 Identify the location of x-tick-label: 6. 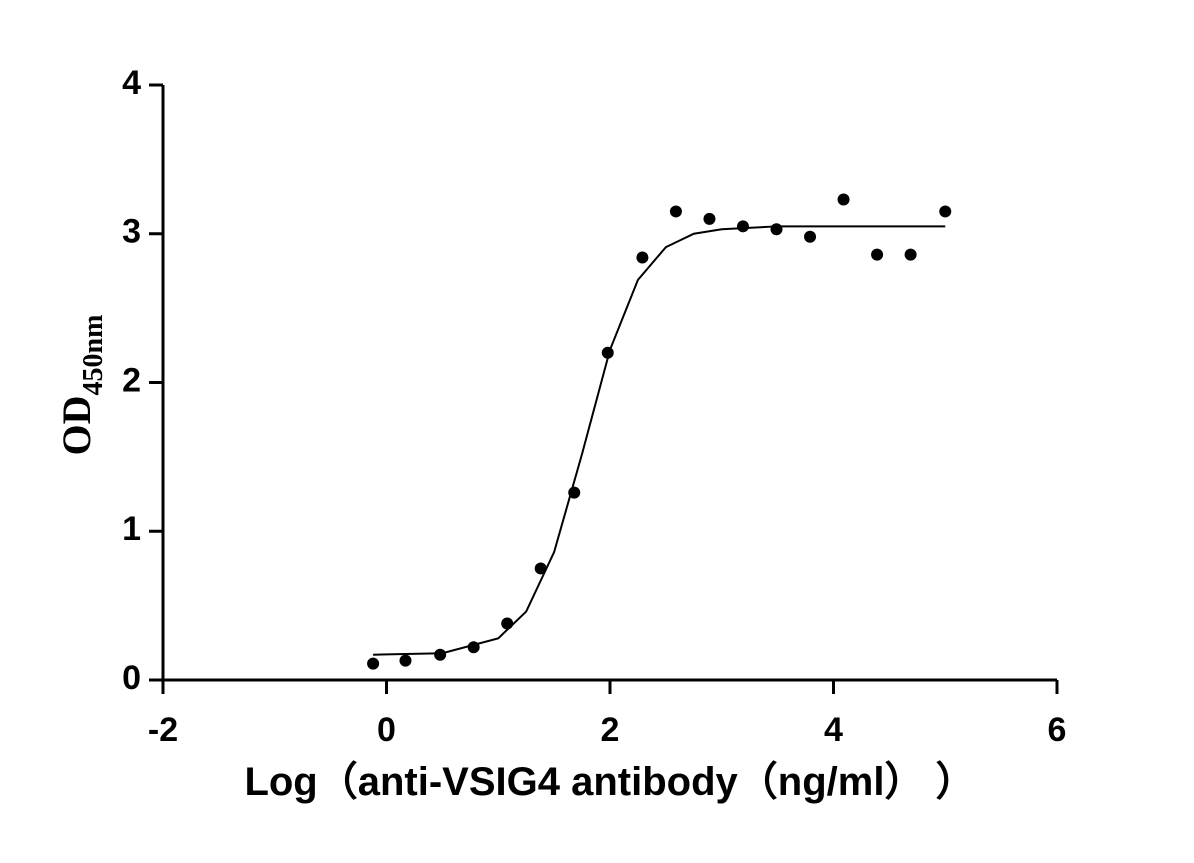
(1057, 730).